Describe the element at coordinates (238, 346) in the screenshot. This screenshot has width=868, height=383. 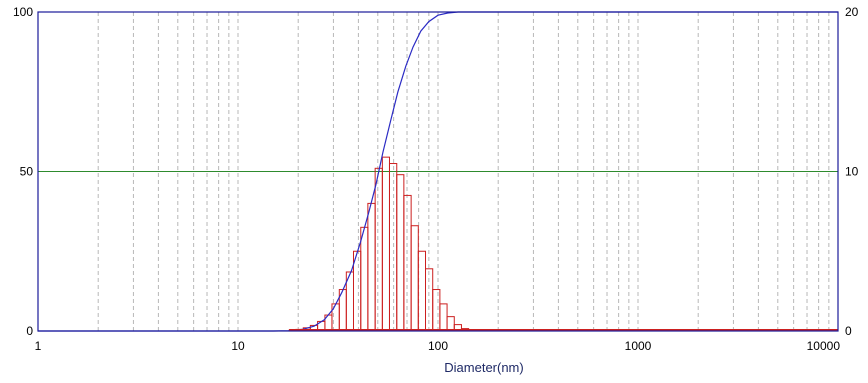
I see `x-tick-label: 10` at that location.